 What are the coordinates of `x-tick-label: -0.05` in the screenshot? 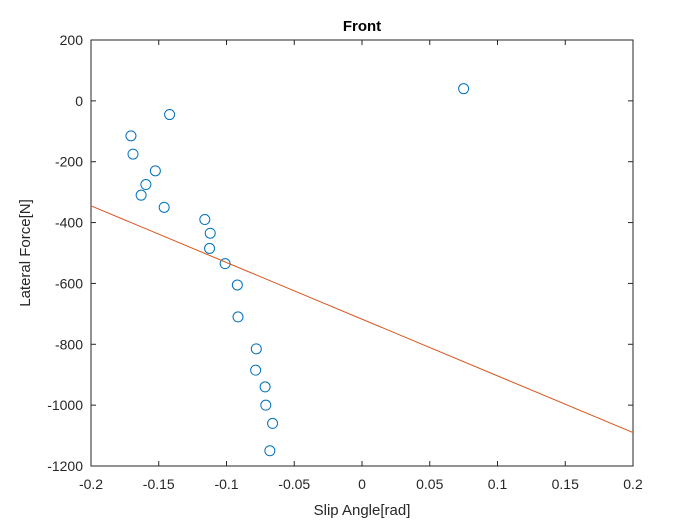 It's located at (294, 484).